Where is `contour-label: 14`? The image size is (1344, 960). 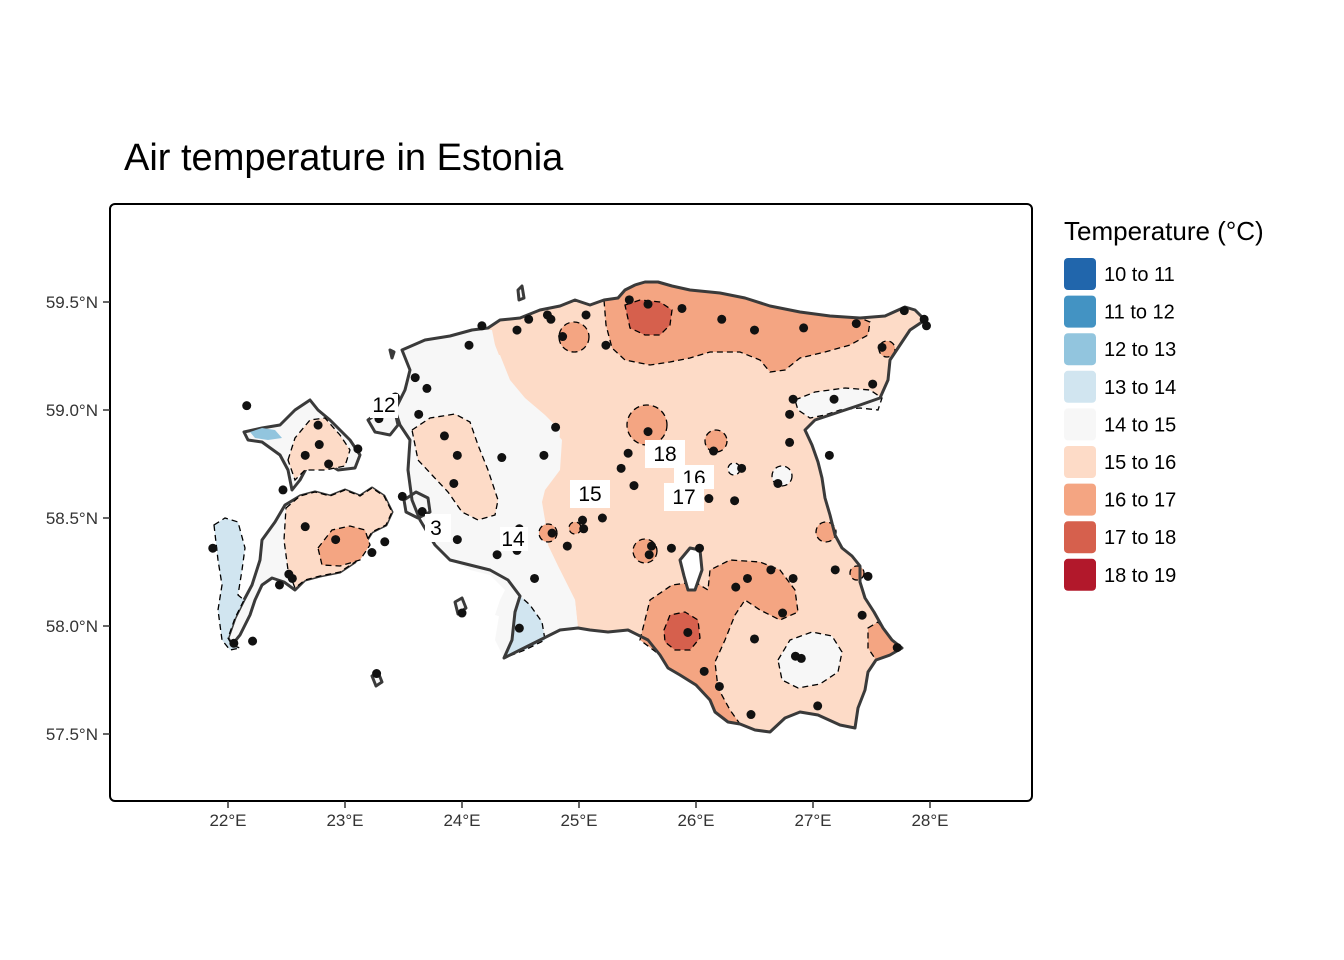 contour-label: 14 is located at coordinates (513, 539).